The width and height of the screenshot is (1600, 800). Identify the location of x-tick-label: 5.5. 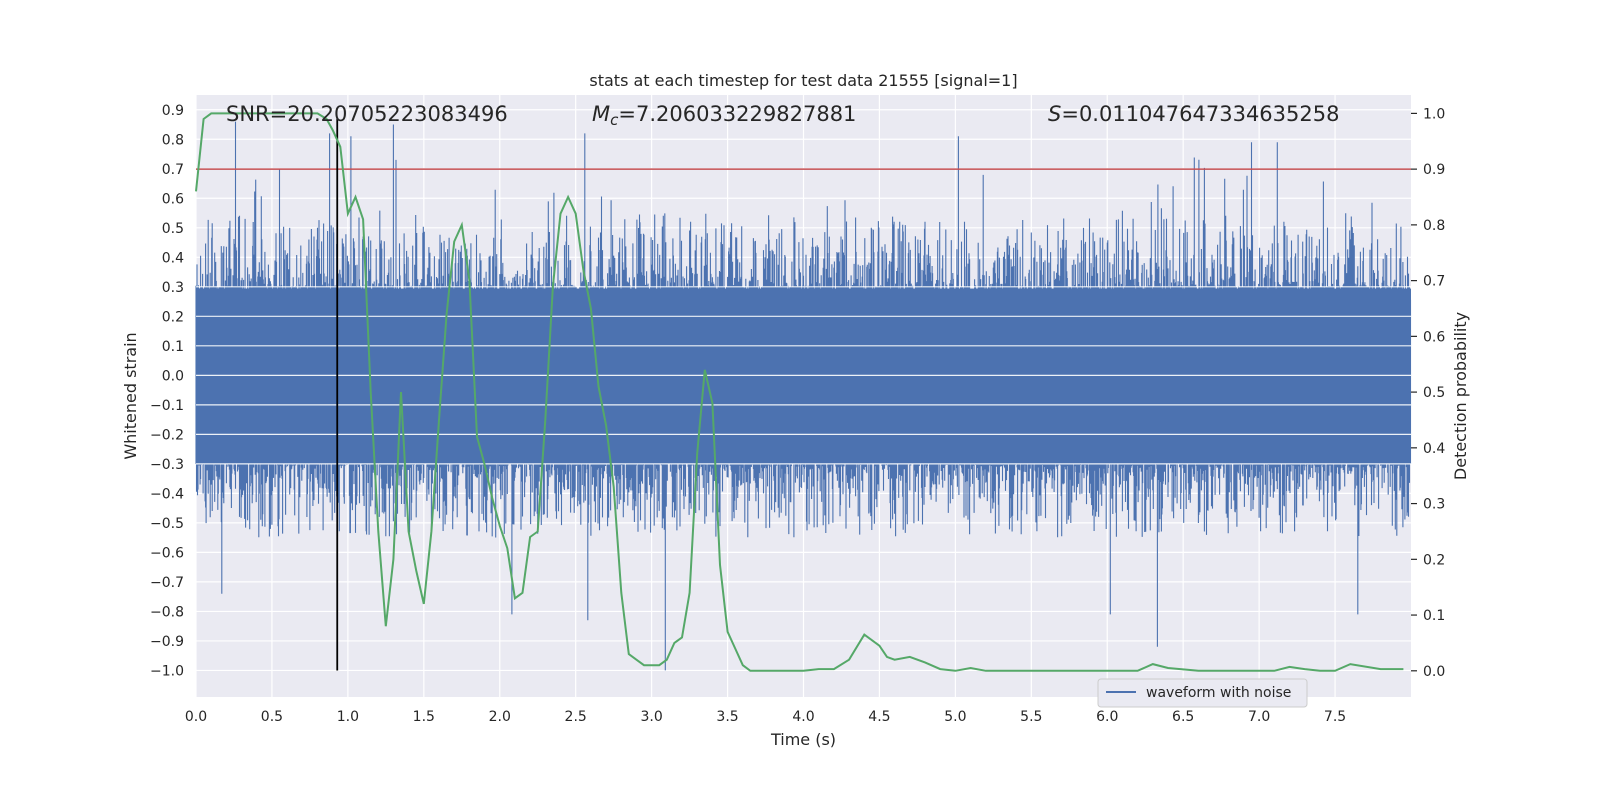
(1031, 717).